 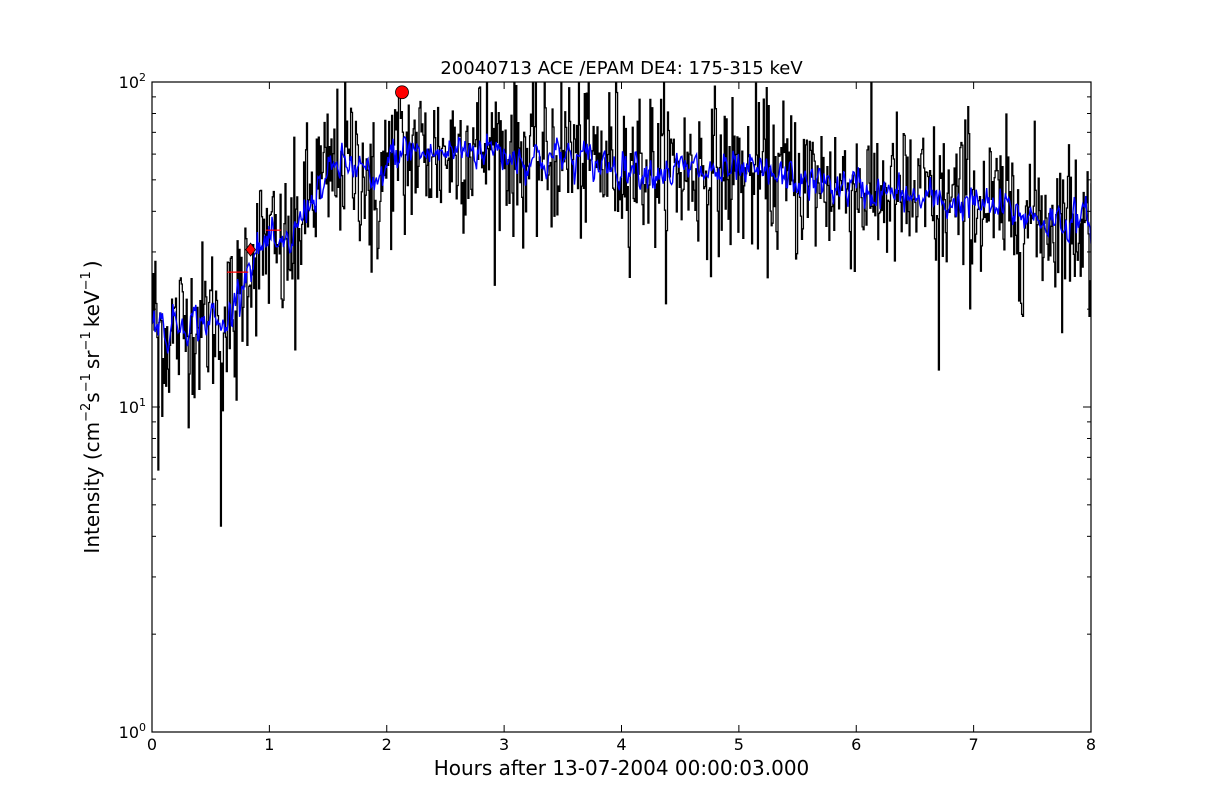 I want to click on x-tick-label: 3, so click(x=504, y=744).